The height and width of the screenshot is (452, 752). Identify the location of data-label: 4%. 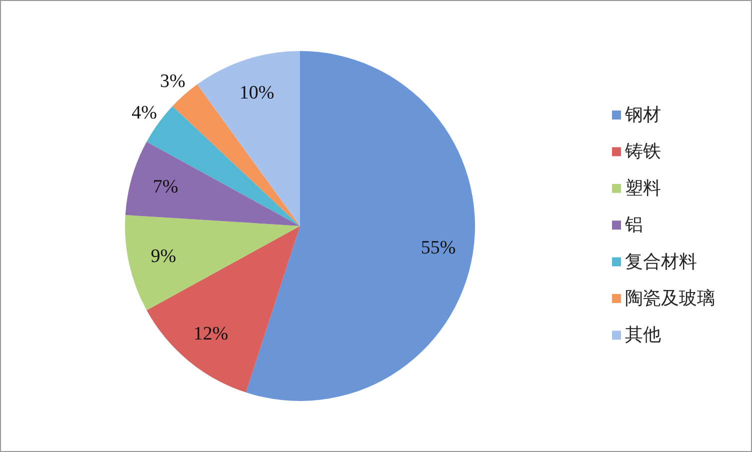
(145, 113).